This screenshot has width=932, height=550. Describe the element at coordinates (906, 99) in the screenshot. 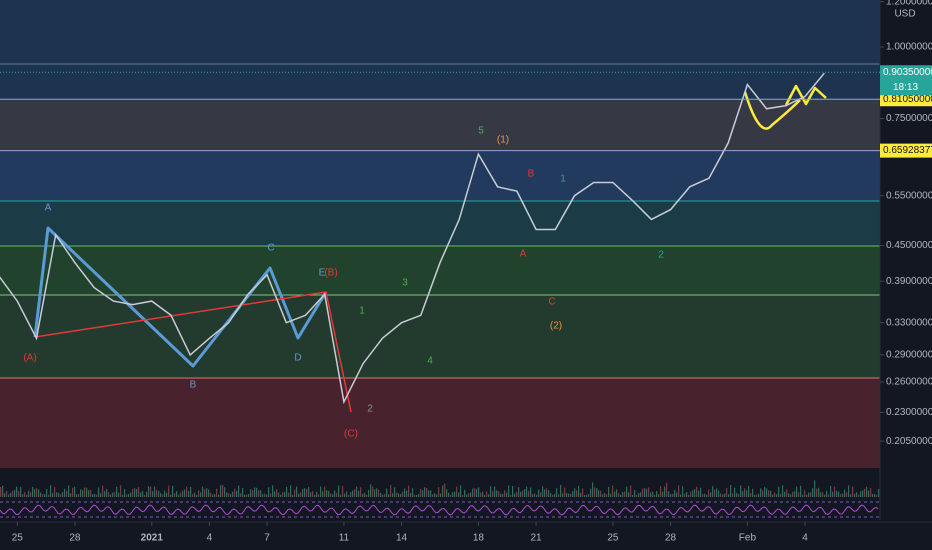

I see `level-tag` at that location.